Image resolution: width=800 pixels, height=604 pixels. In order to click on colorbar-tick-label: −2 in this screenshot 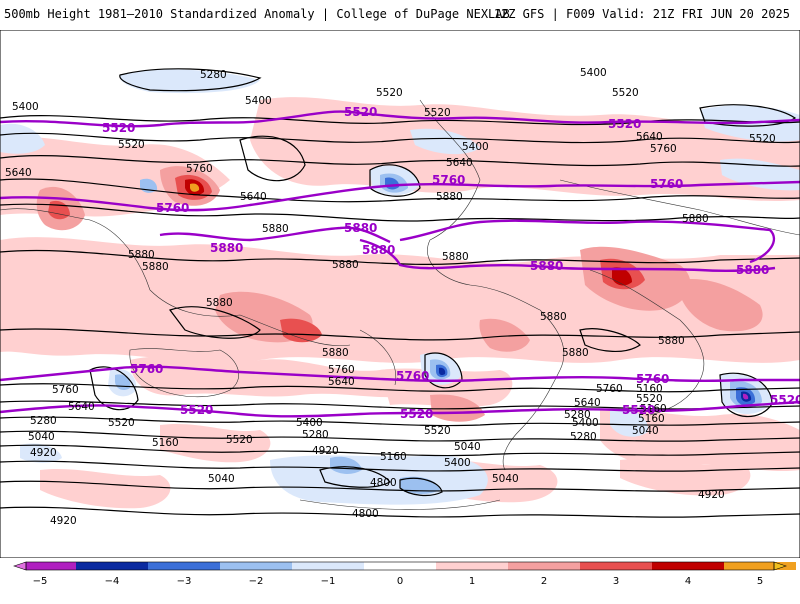, I will do `click(256, 581)`.